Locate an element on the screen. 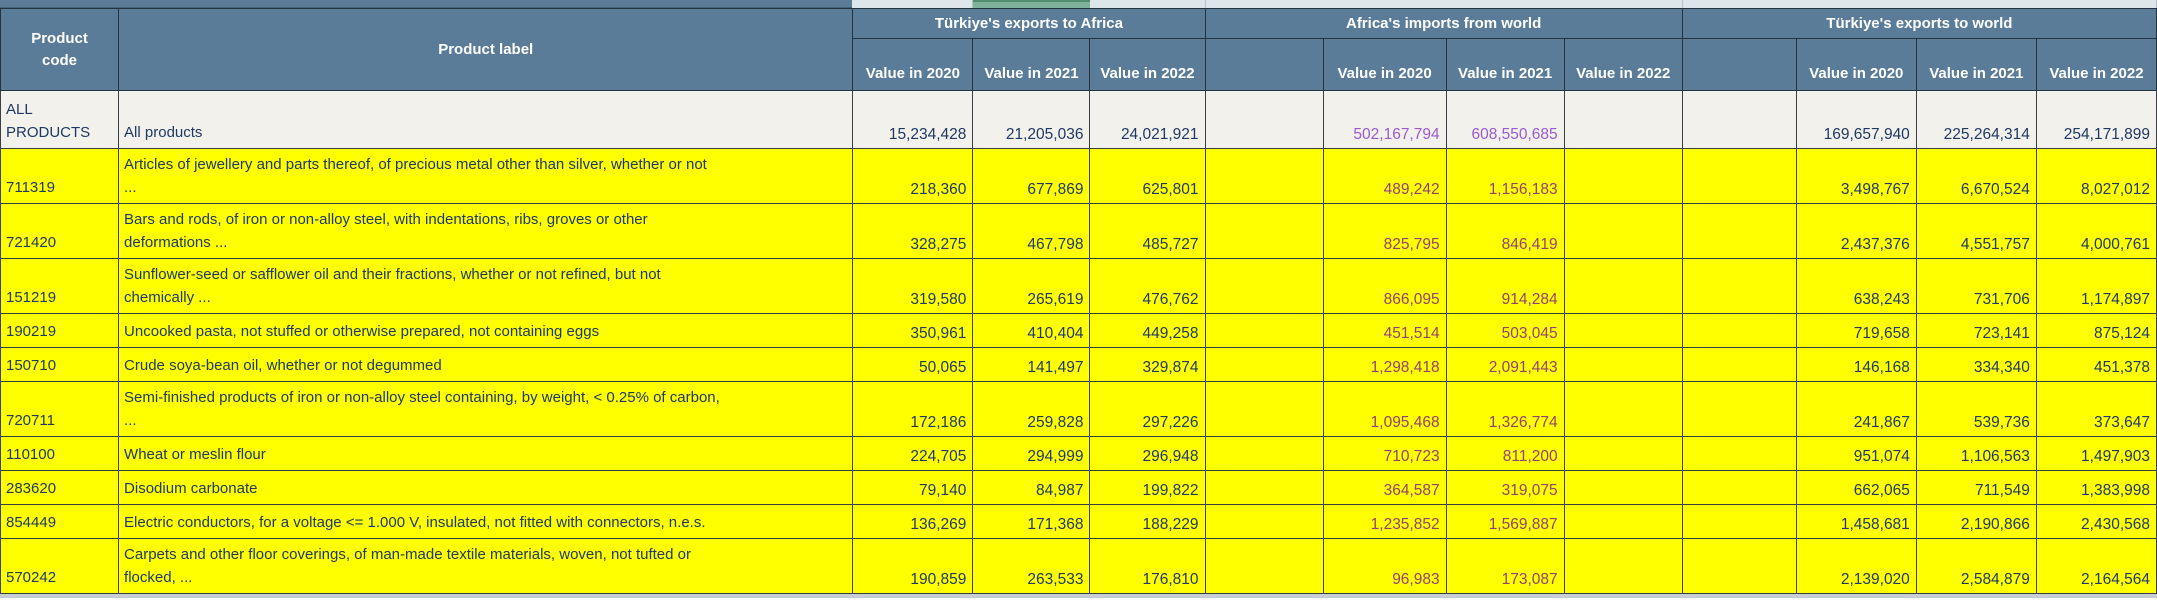 This screenshot has height=600, width=2157. cell-value-exports-africa: 259,828 is located at coordinates (1031, 409).